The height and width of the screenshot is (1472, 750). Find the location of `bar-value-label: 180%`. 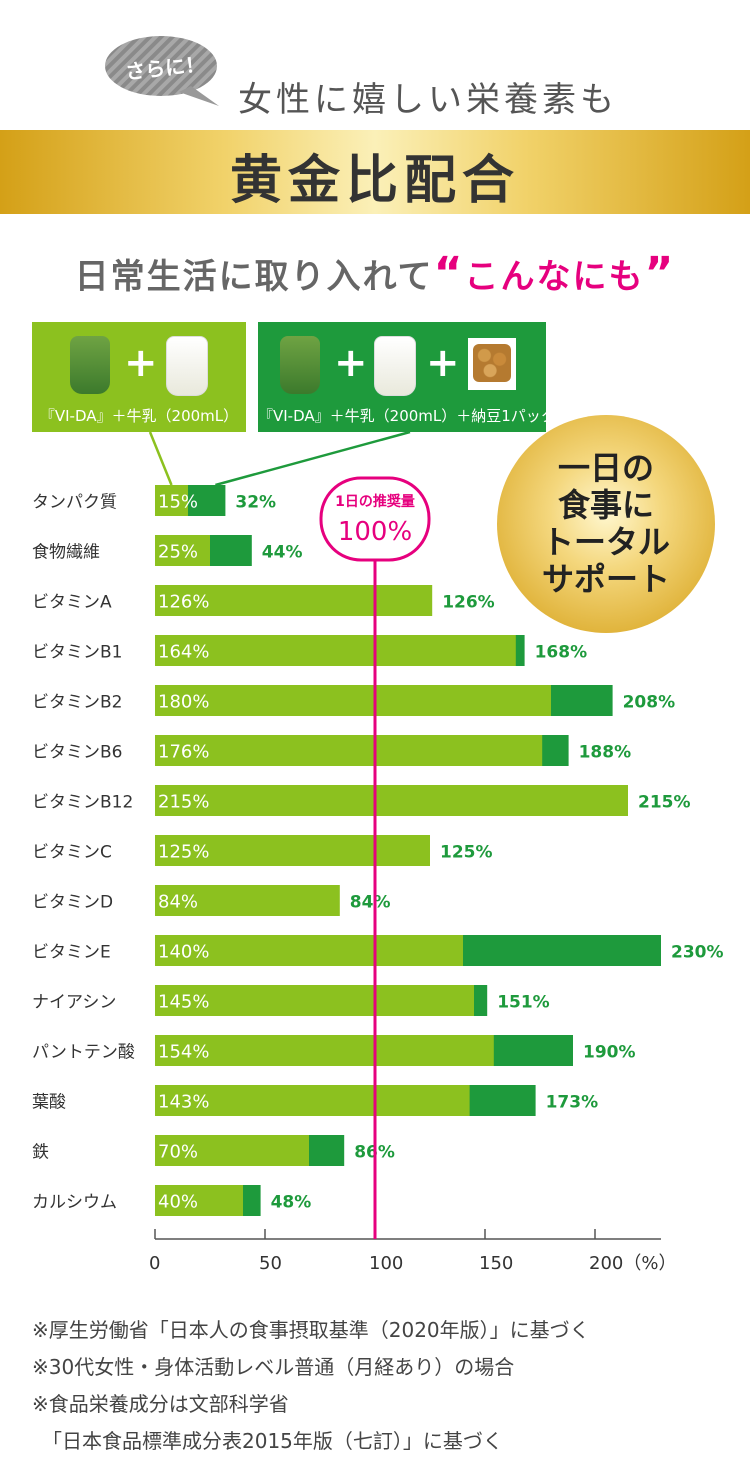

bar-value-label: 180% is located at coordinates (183, 702).